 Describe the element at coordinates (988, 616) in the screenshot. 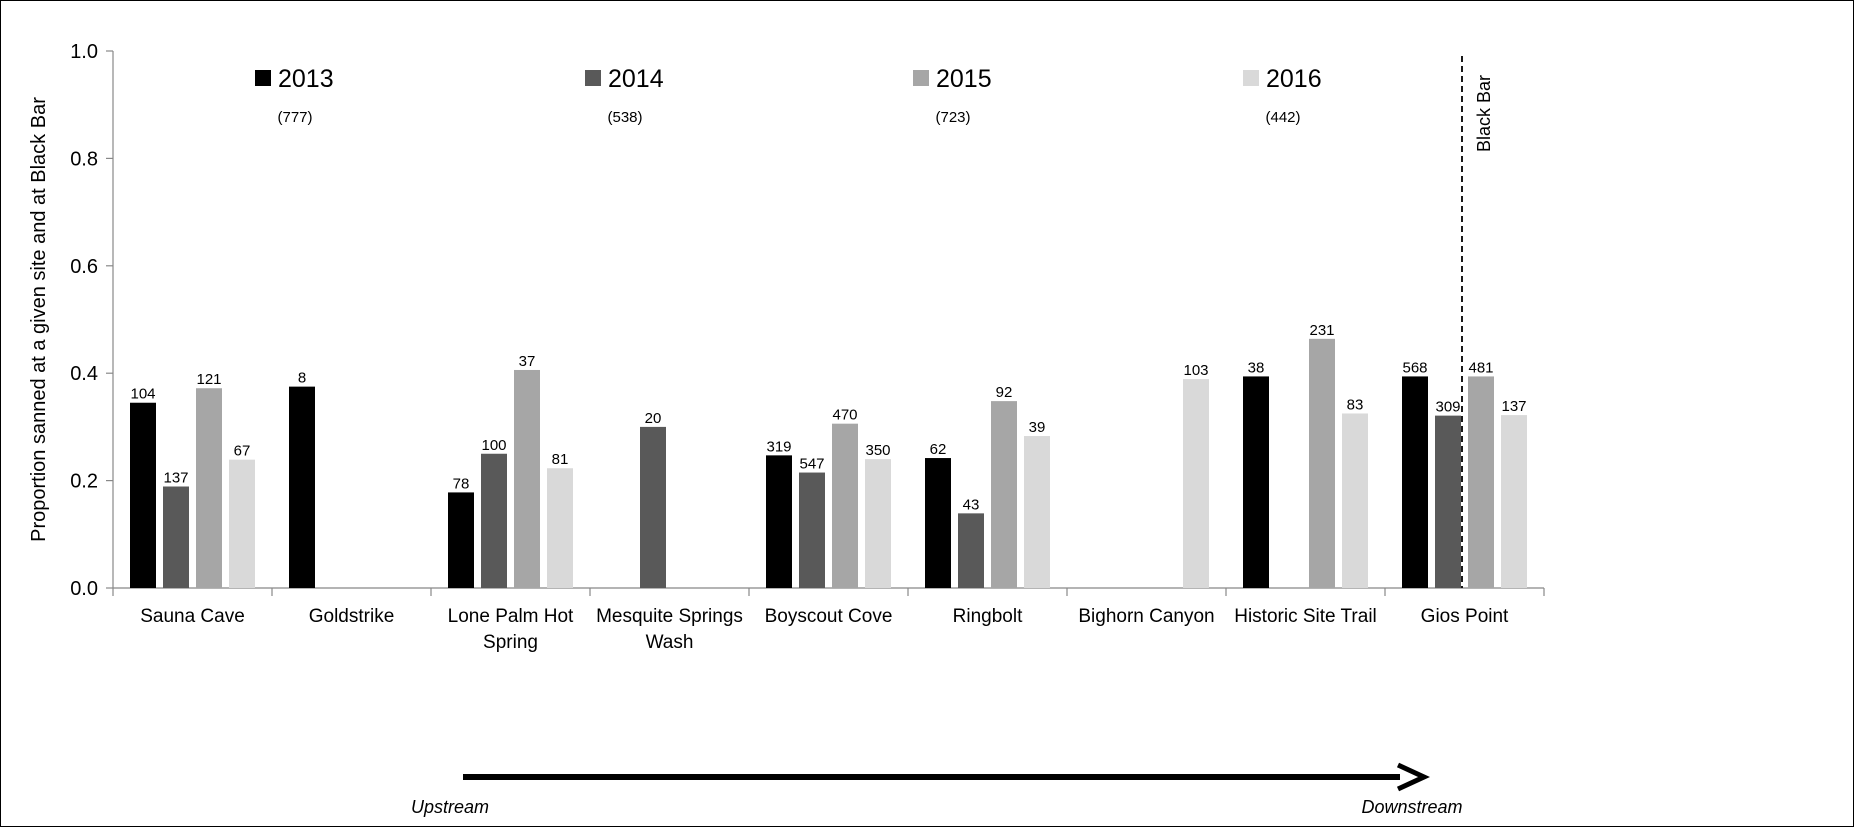

I see `x-tick-label: Ringbolt` at that location.